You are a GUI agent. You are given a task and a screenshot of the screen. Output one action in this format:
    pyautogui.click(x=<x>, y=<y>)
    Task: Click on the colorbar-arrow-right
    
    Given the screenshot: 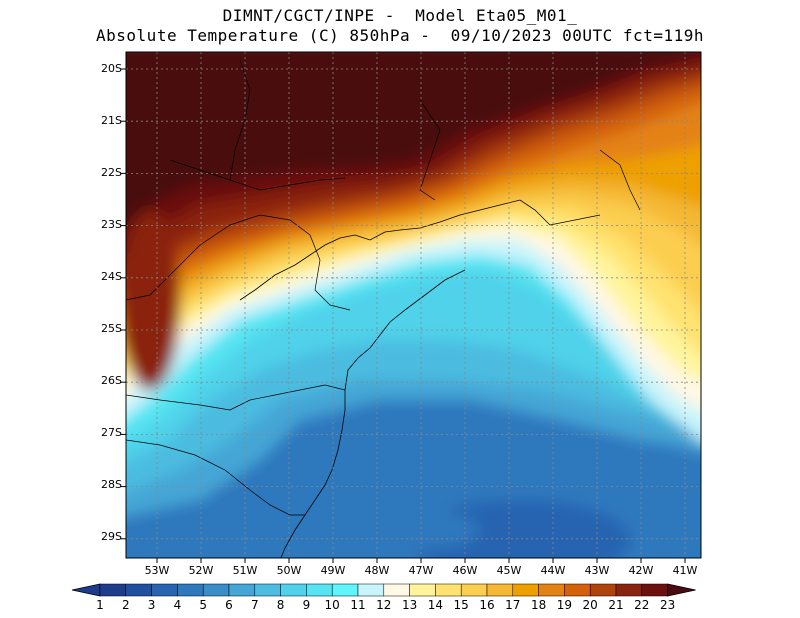 What is the action you would take?
    pyautogui.click(x=681, y=590)
    